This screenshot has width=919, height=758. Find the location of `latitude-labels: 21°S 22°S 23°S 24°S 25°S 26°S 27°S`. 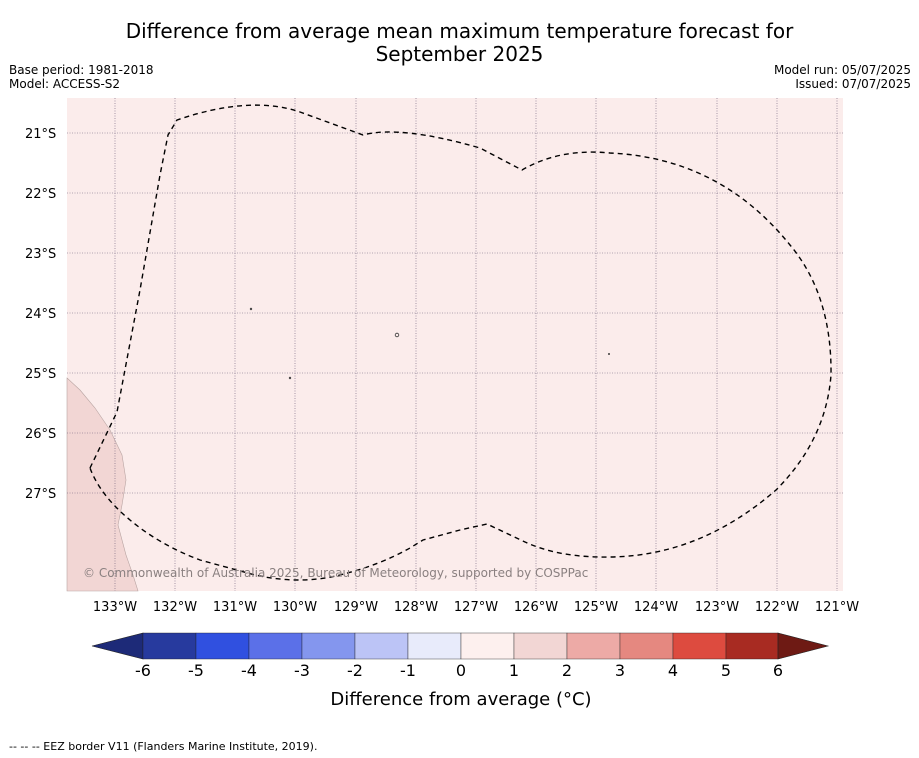

latitude-labels: 21°S 22°S 23°S 24°S 25°S 26°S 27°S is located at coordinates (40, 314).